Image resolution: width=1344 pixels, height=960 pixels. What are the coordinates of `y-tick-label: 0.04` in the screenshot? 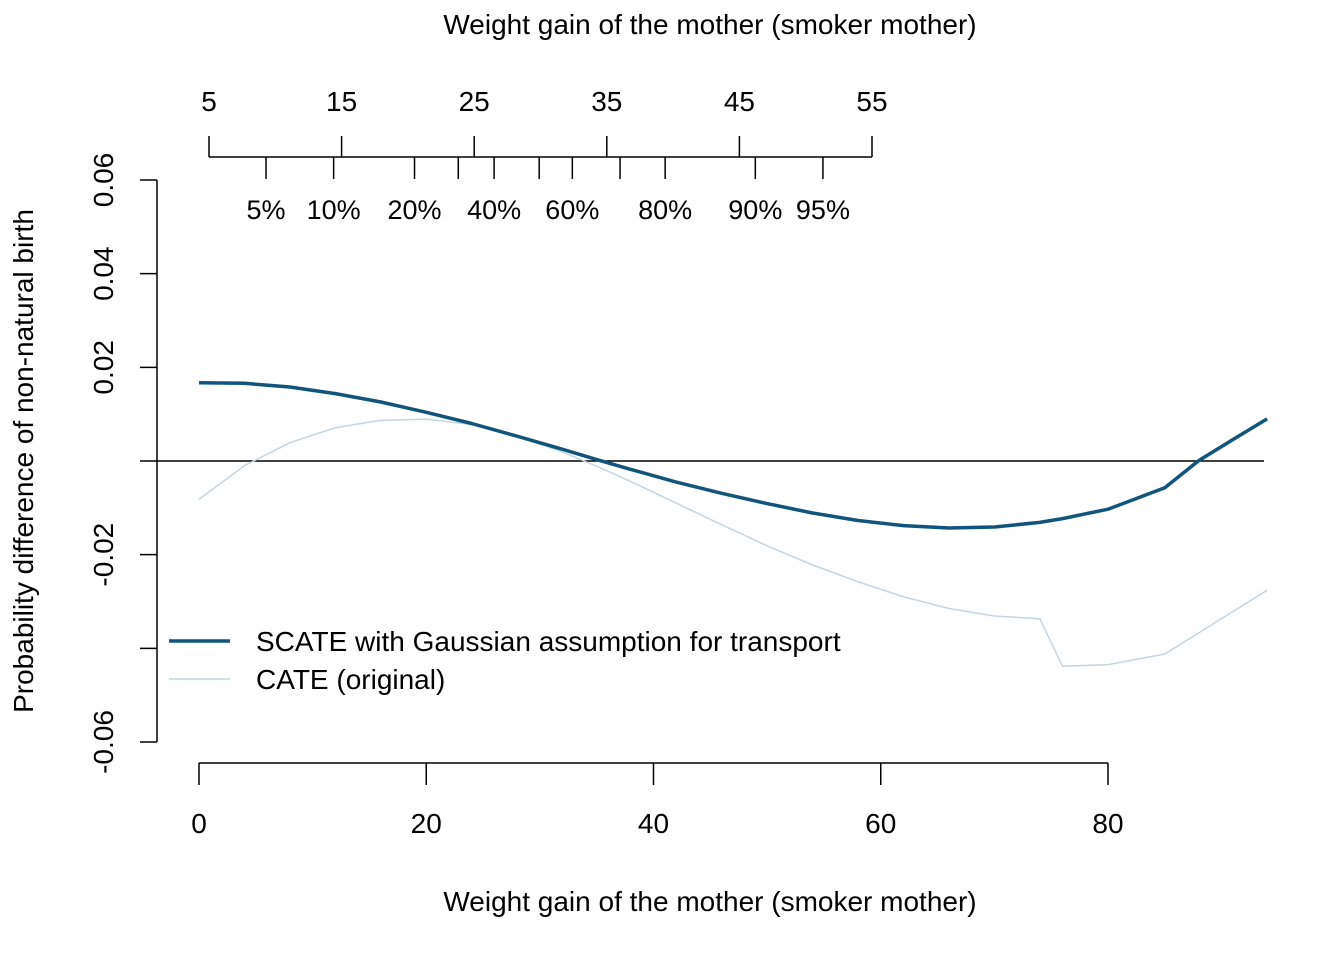 It's located at (103, 273).